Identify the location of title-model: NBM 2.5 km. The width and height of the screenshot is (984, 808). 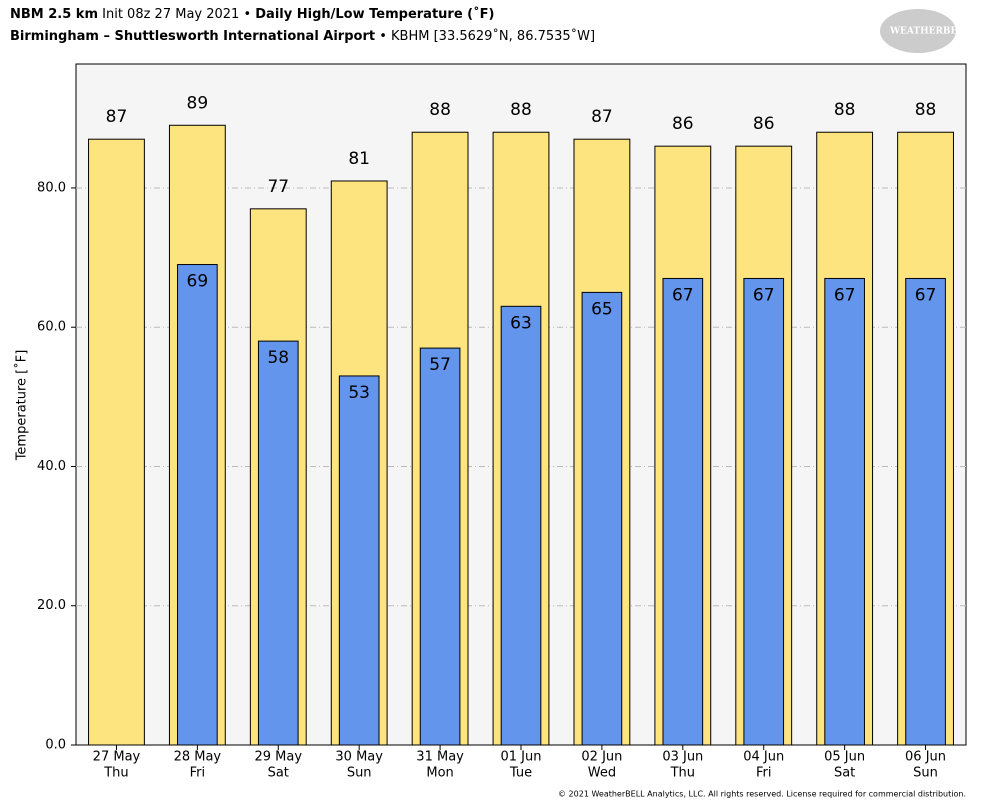
(54, 14).